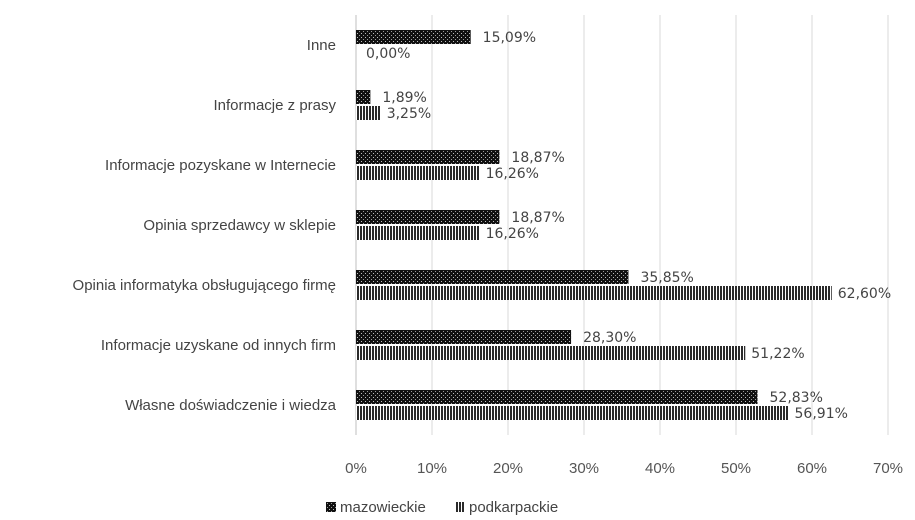 This screenshot has height=520, width=915. What do you see at coordinates (509, 38) in the screenshot?
I see `data-label-mazowieckie-inne: 15,09%` at bounding box center [509, 38].